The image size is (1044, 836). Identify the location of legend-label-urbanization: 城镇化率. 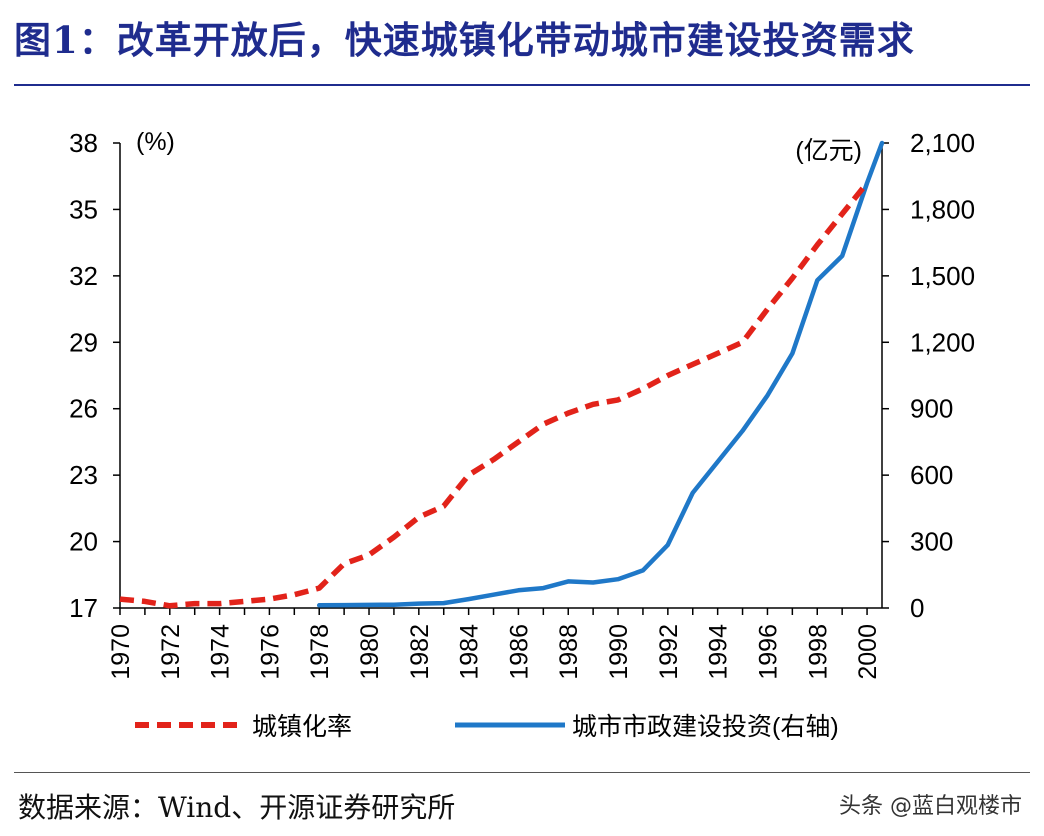
(302, 727).